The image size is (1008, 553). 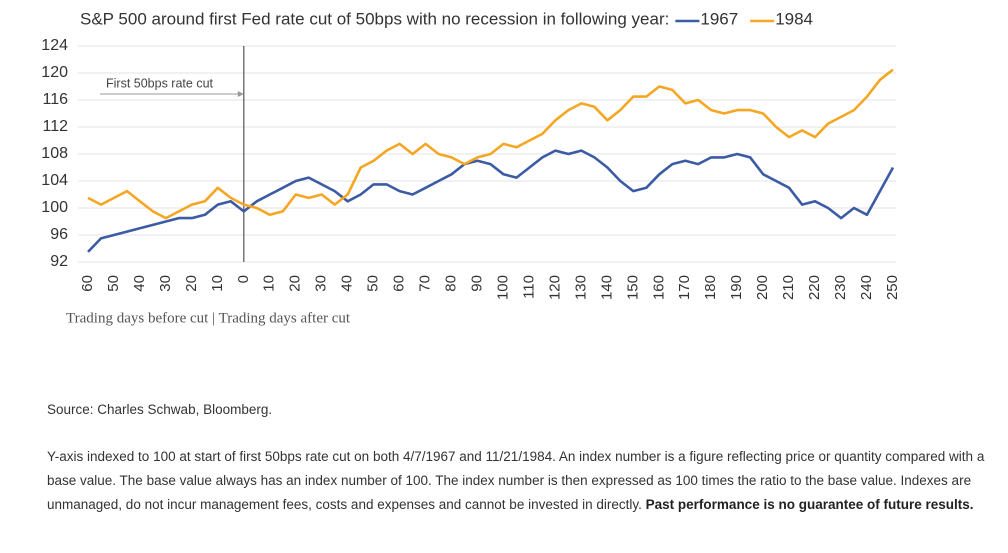 I want to click on y-tick-label: 112, so click(x=55, y=126).